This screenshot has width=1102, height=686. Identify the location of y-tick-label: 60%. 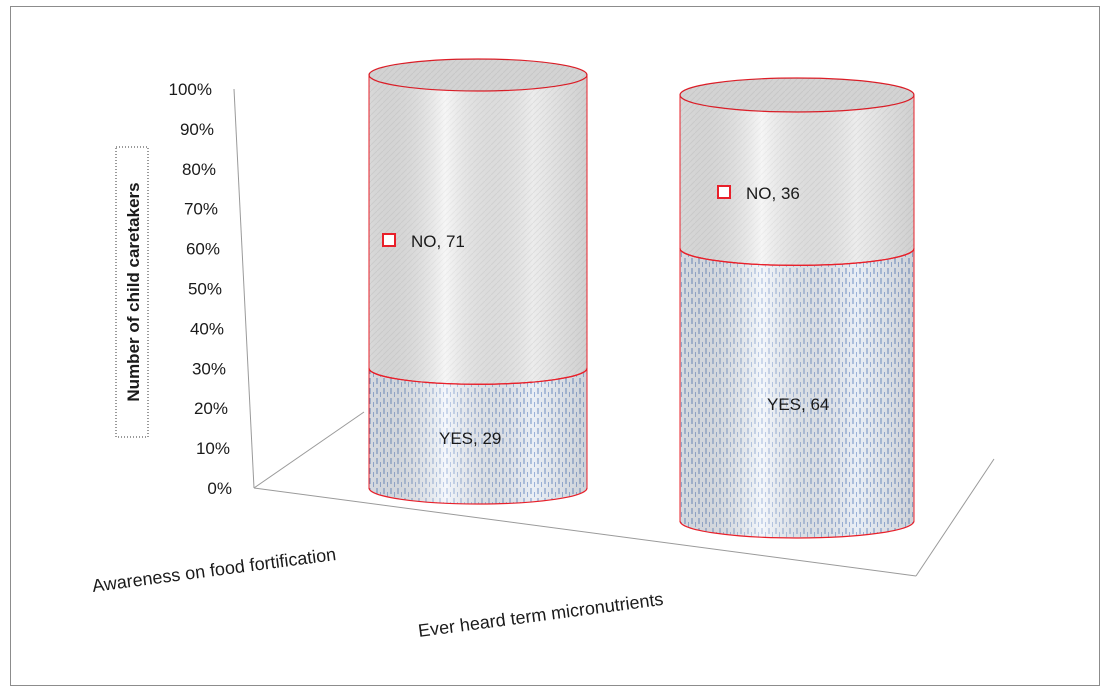
(203, 249).